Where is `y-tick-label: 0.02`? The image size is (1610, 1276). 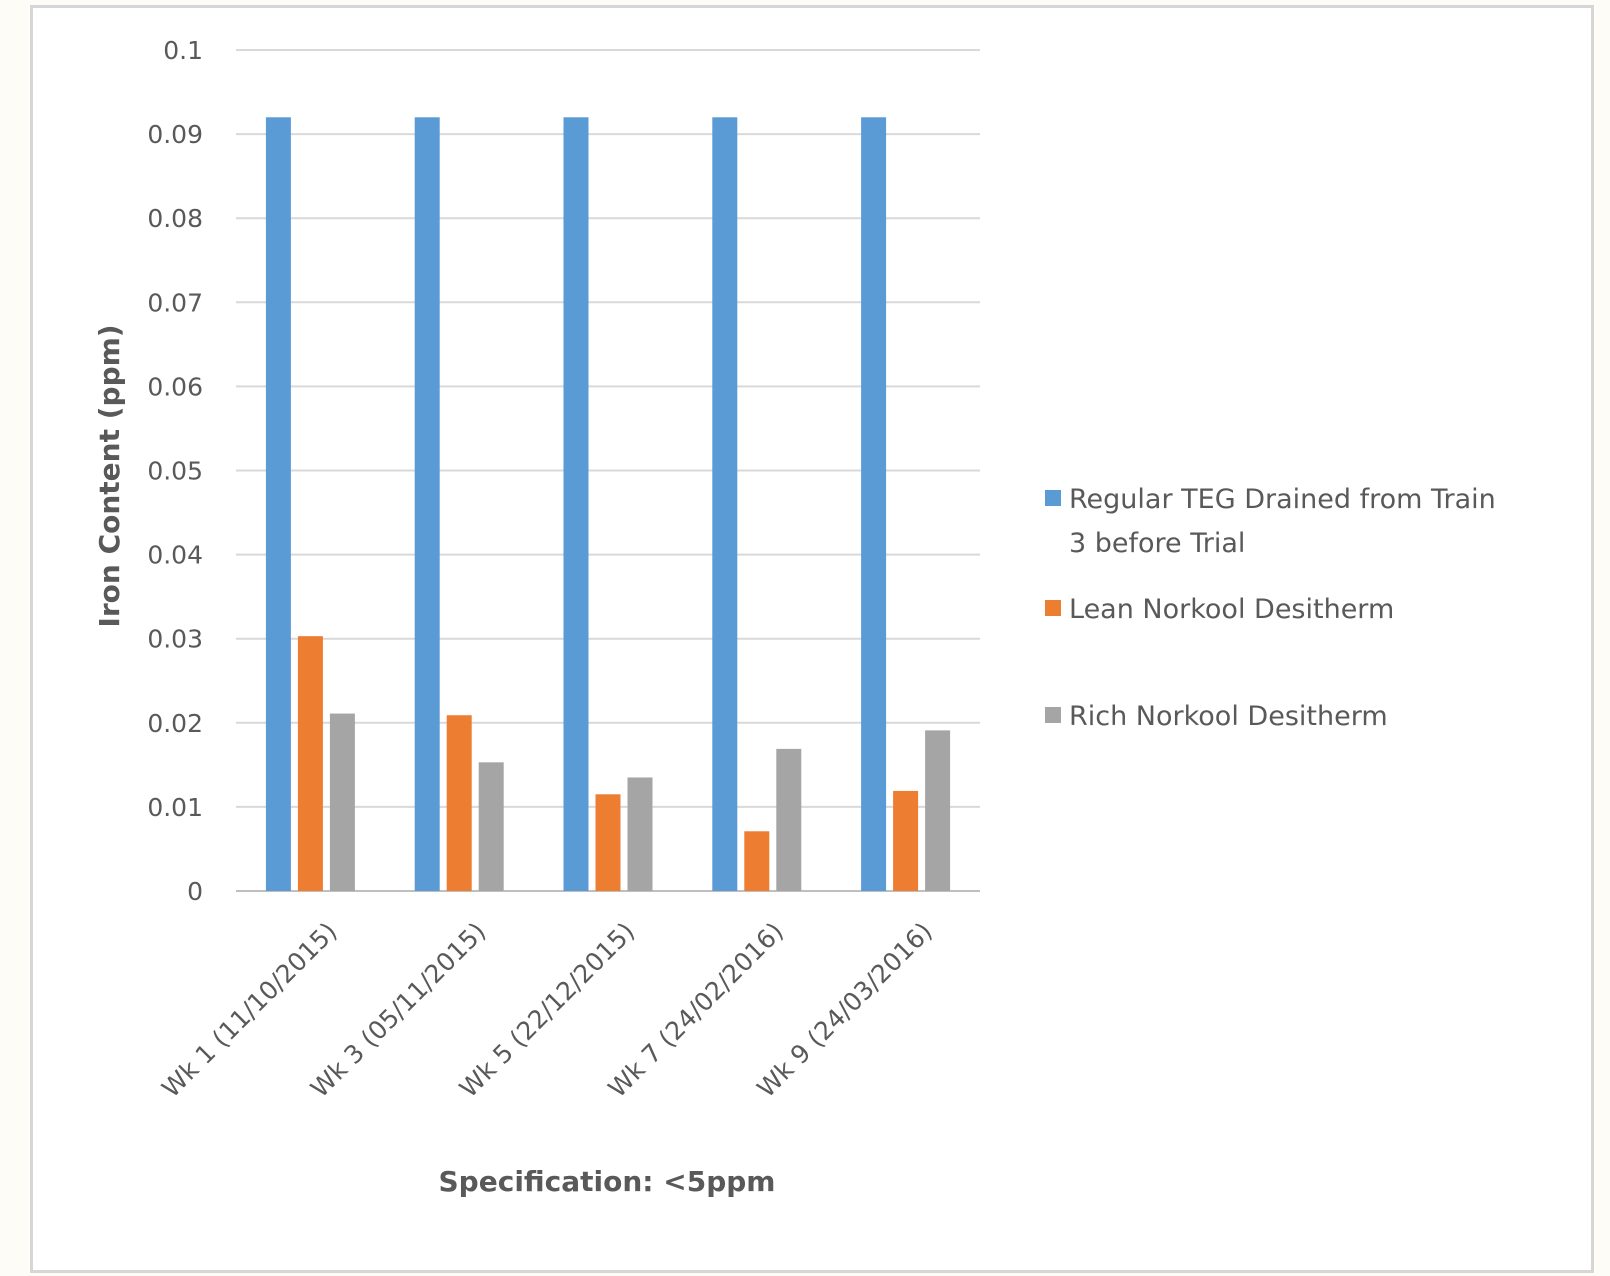
y-tick-label: 0.02 is located at coordinates (175, 723).